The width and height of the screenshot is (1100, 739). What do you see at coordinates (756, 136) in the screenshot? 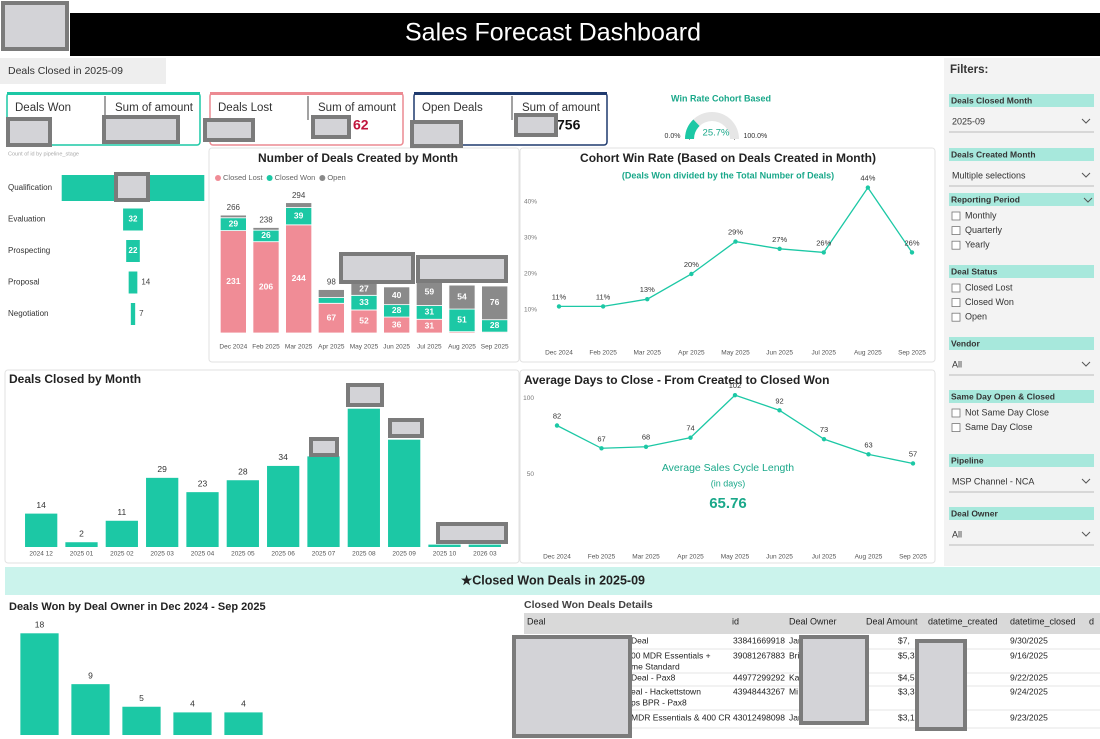
I see `gauge-tick-label: 100.0%` at bounding box center [756, 136].